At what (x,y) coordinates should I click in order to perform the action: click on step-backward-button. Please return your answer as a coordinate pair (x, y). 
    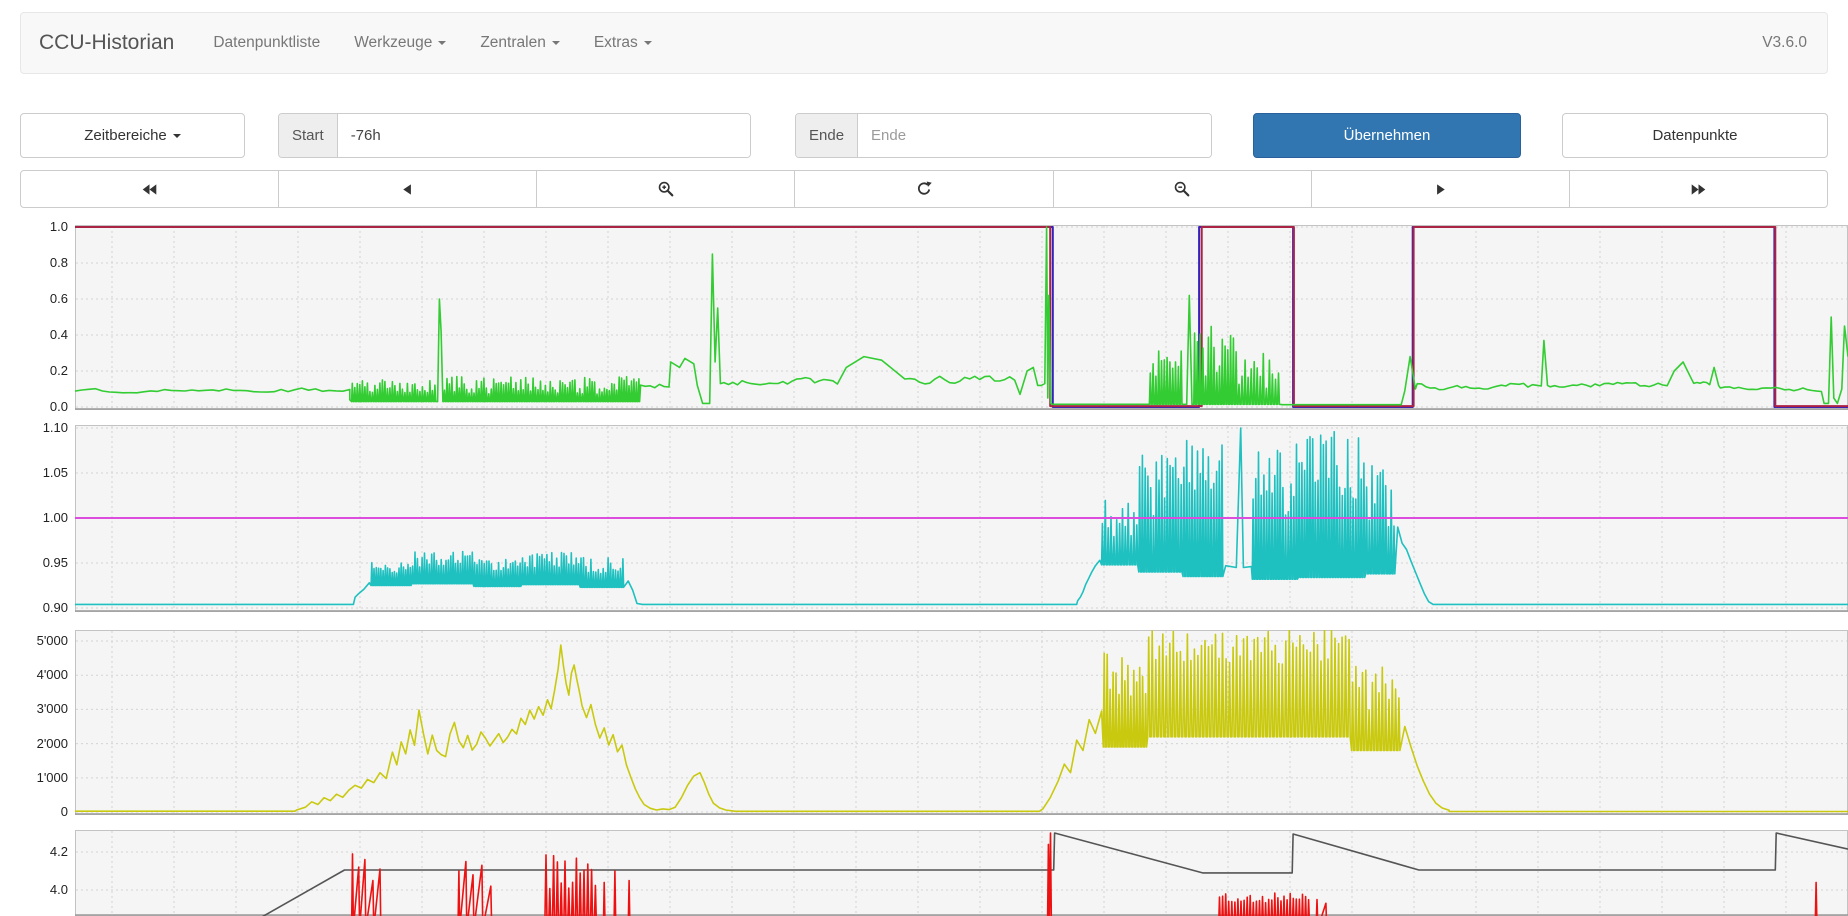
    Looking at the image, I should click on (408, 189).